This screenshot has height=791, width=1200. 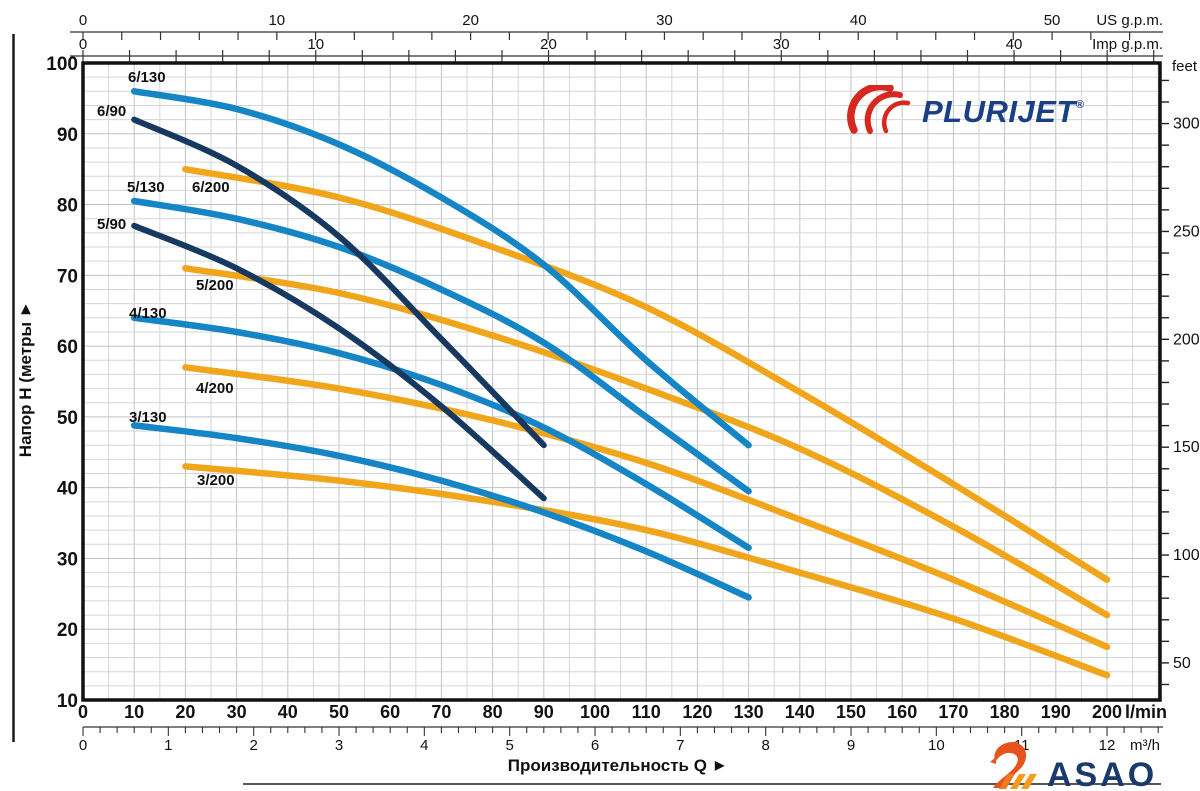 What do you see at coordinates (1003, 111) in the screenshot?
I see `plurijet-logo-text: PLURIJET®` at bounding box center [1003, 111].